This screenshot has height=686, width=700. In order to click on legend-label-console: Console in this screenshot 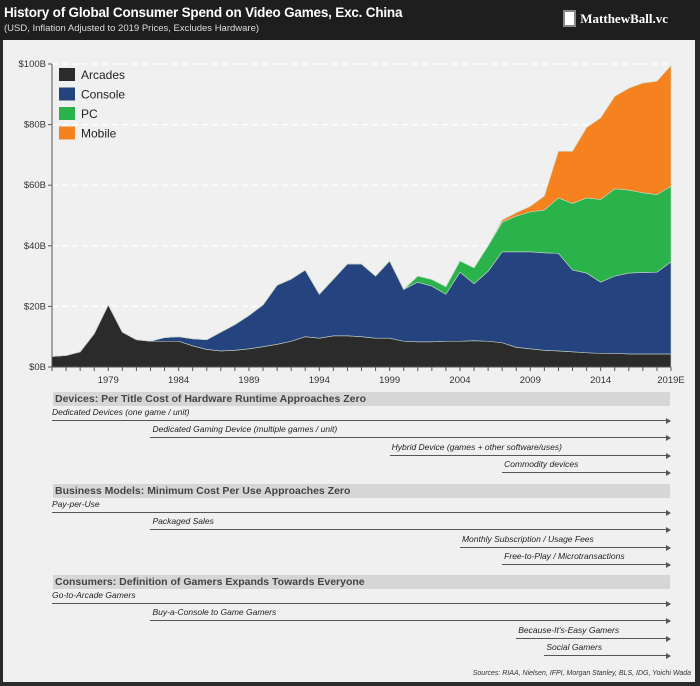, I will do `click(103, 95)`.